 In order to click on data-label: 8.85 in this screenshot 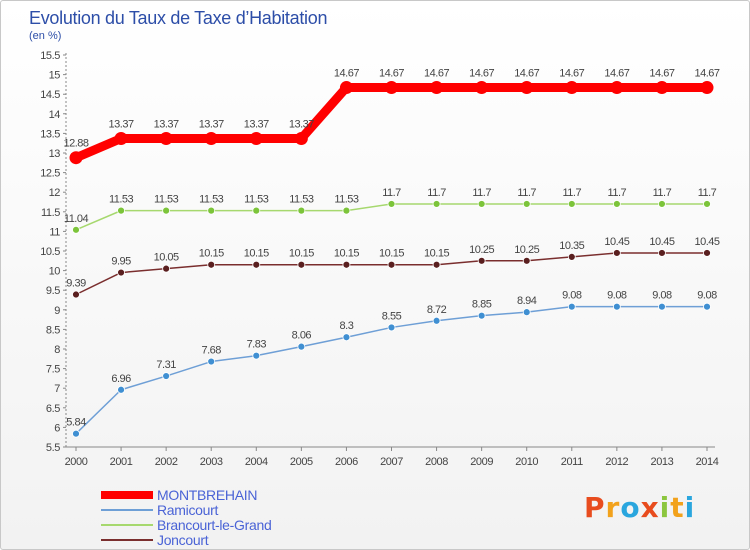, I will do `click(482, 305)`.